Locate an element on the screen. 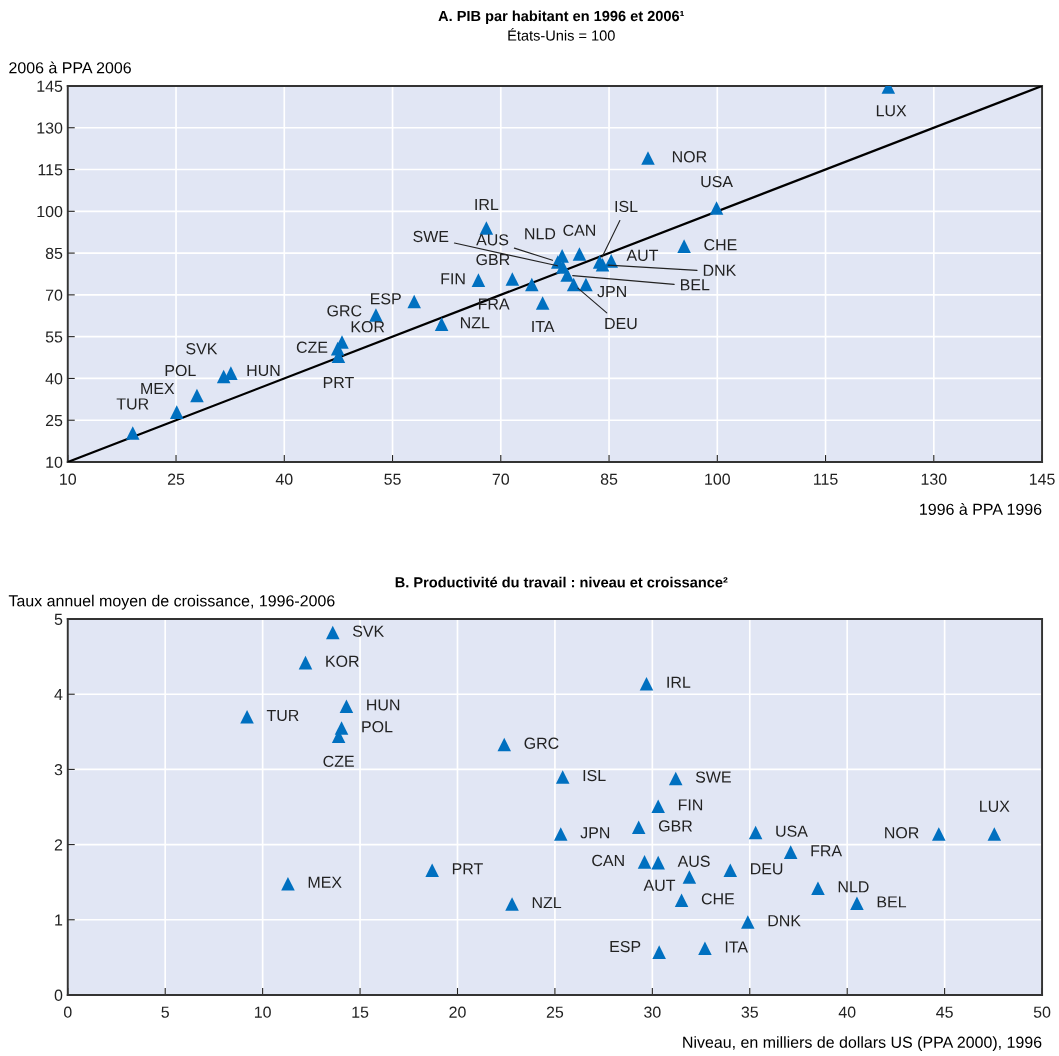 The image size is (1059, 1056). annotation: SWE is located at coordinates (431, 236).